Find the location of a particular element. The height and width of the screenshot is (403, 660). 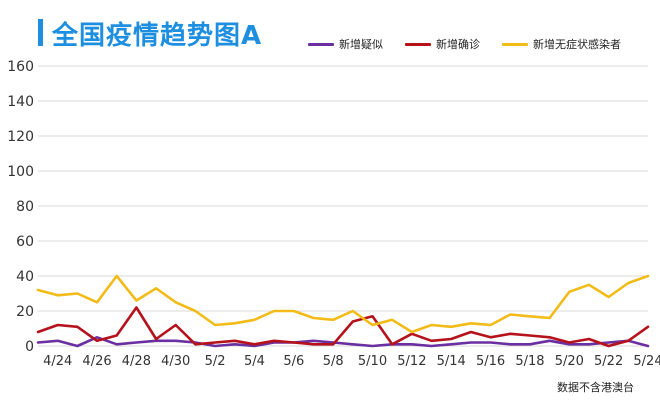

legend-label-asymptomatic: 新增无症状感染者 is located at coordinates (577, 44).